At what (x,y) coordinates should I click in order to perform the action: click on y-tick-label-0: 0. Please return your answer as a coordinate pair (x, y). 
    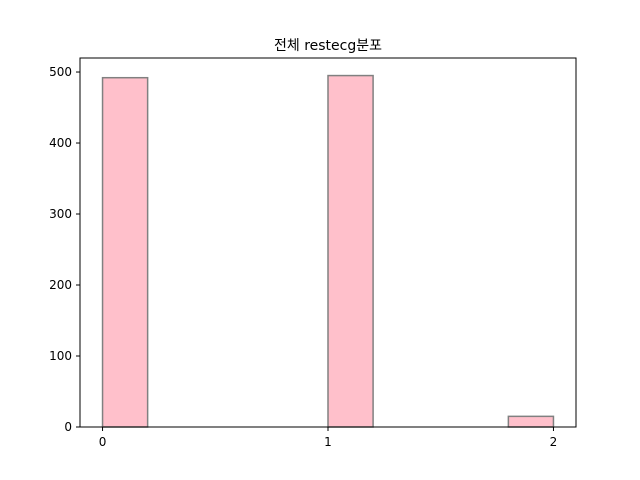
    Looking at the image, I should click on (68, 427).